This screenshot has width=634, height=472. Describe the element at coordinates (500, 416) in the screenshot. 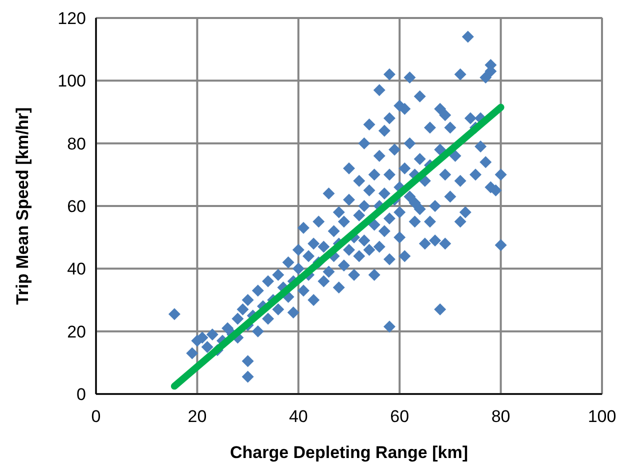

I see `x-tick-label: 80` at that location.